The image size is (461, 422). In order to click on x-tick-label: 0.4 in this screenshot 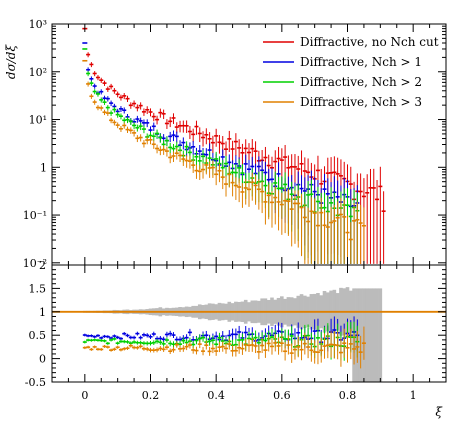, I will do `click(216, 395)`.